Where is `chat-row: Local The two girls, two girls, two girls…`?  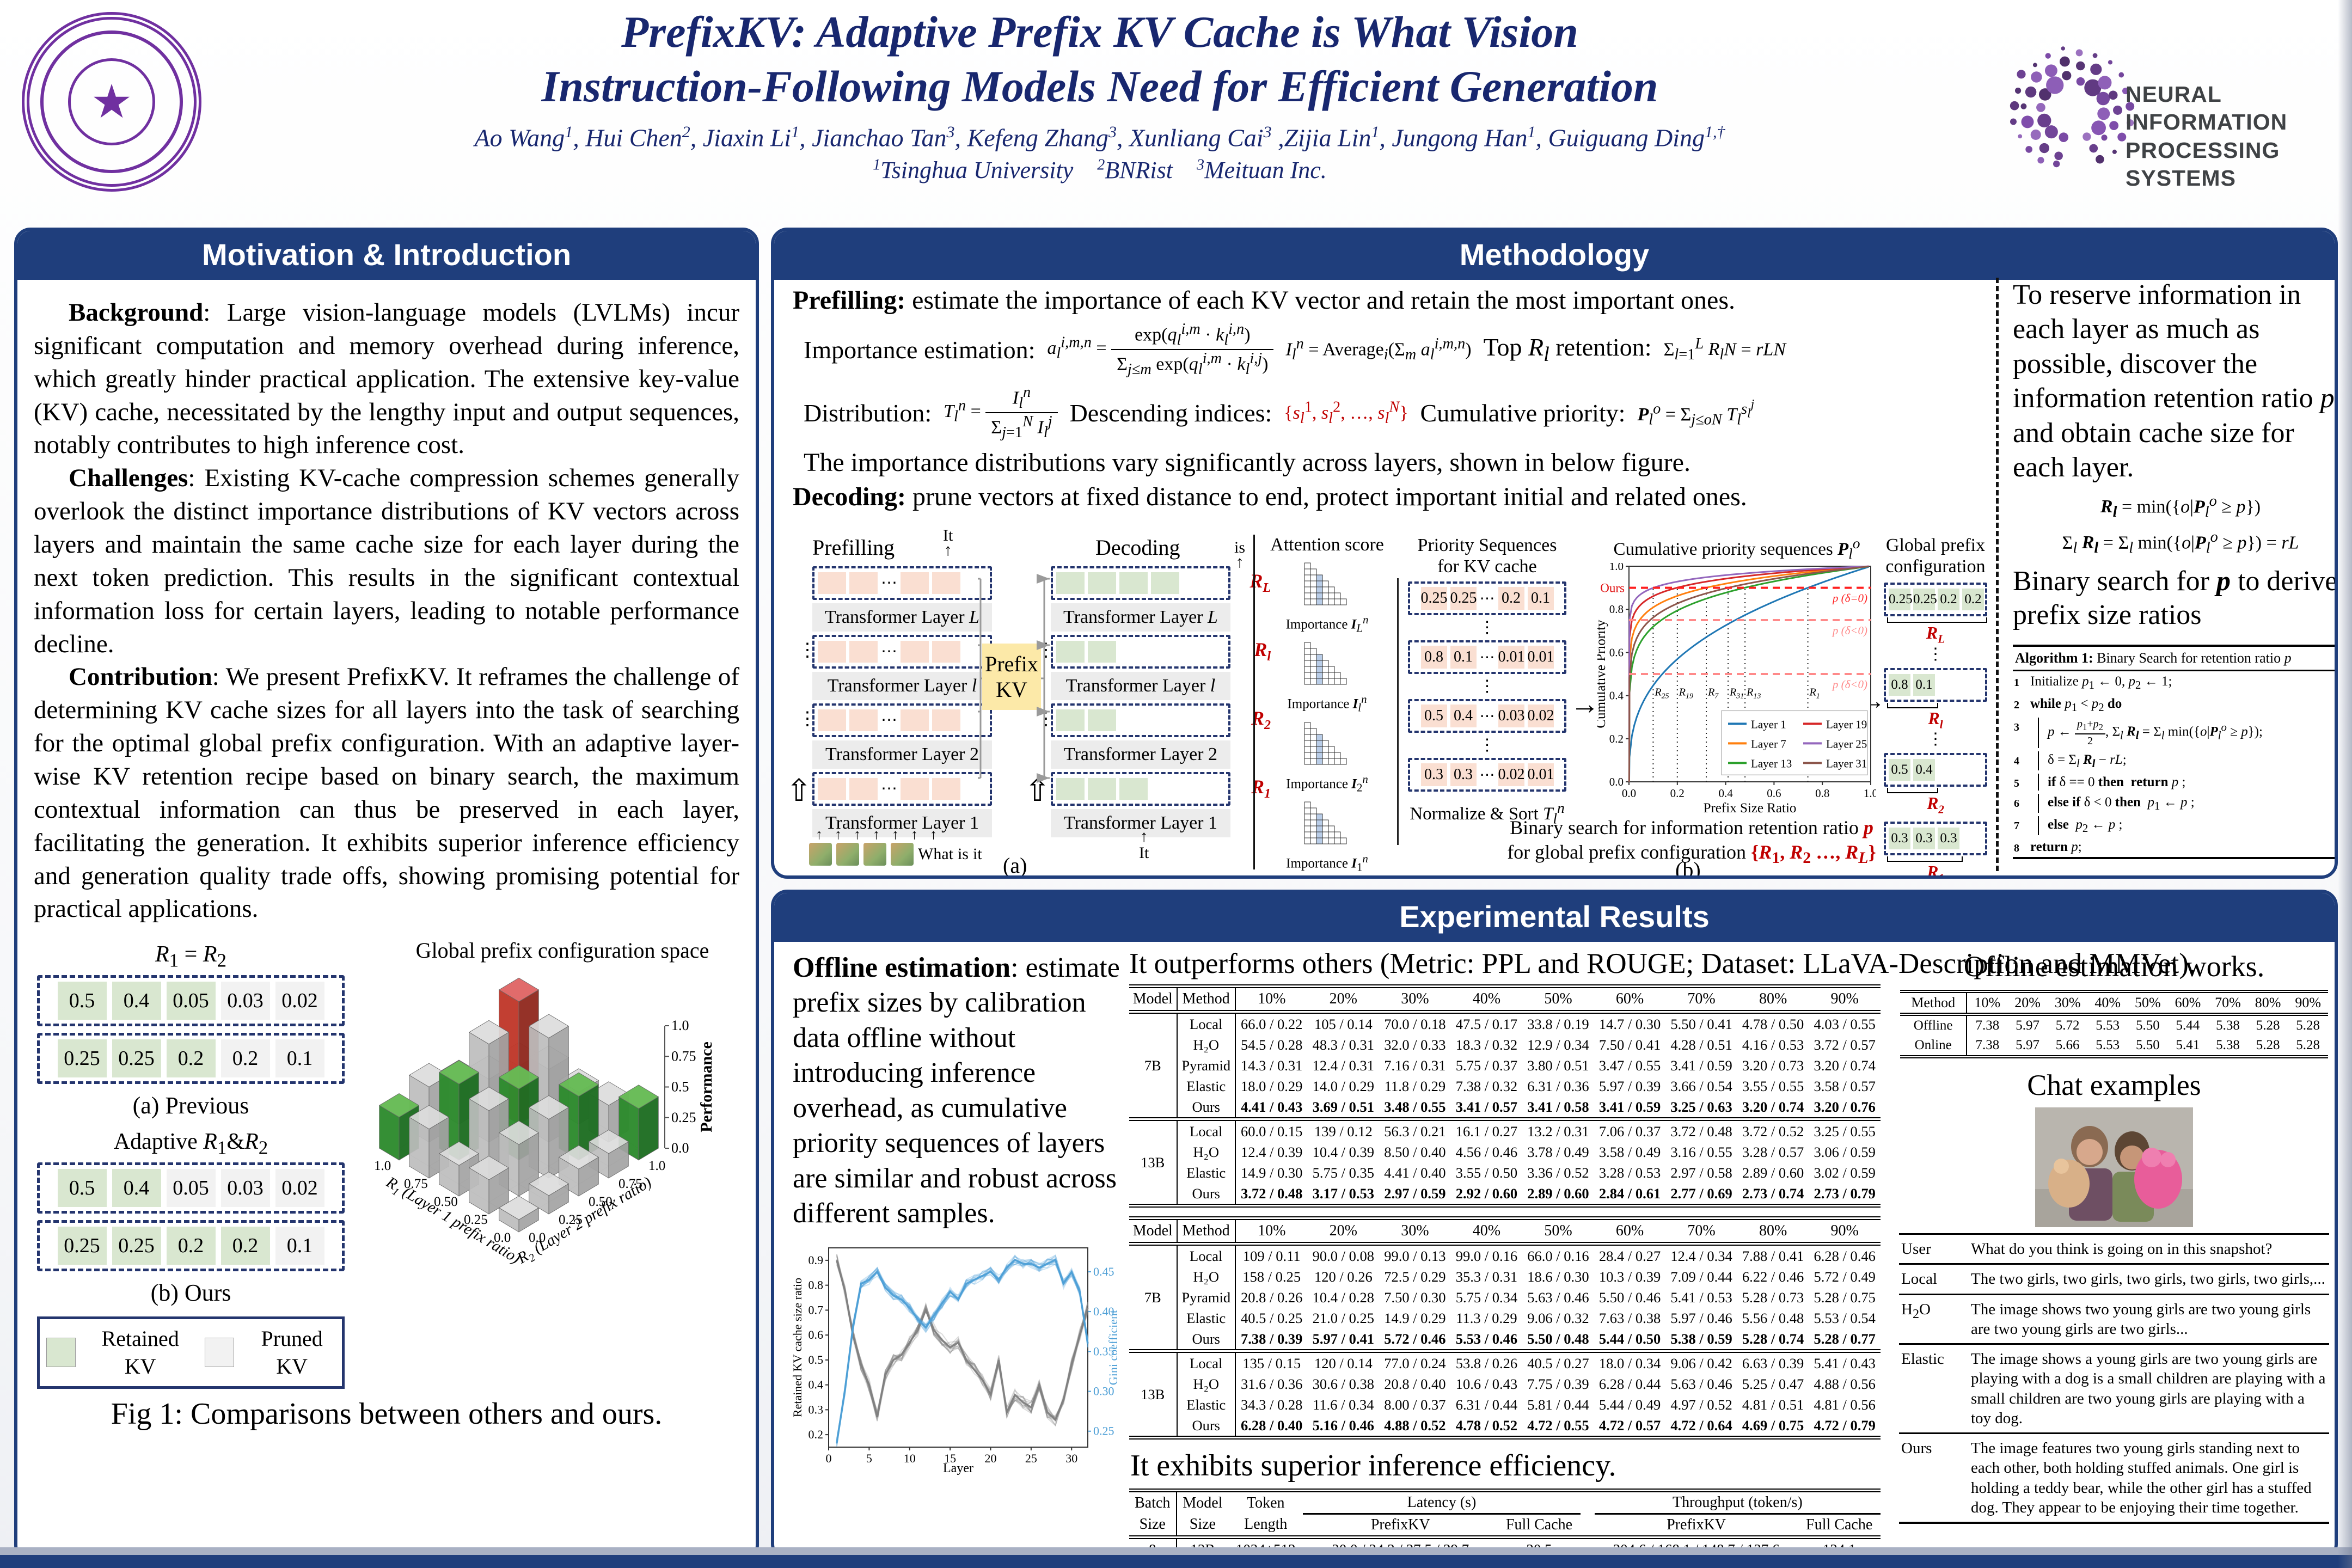
chat-row: Local The two girls, two girls, two girls… is located at coordinates (2114, 1278).